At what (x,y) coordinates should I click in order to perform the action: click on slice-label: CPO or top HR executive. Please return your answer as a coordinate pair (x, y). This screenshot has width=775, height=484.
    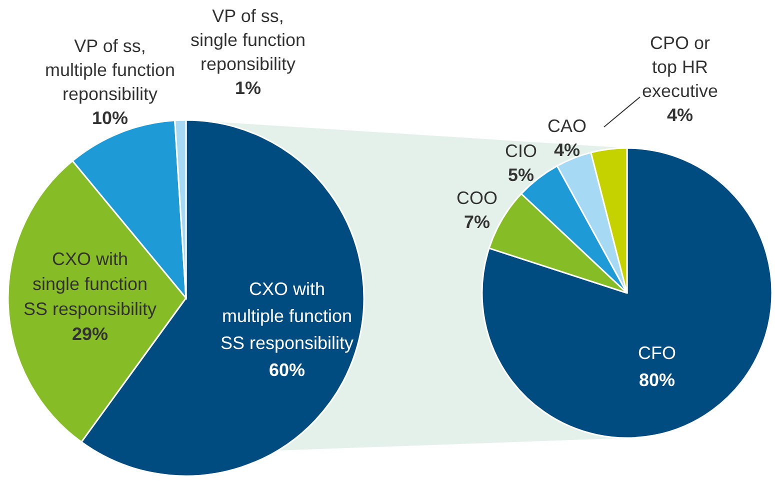
    Looking at the image, I should click on (680, 67).